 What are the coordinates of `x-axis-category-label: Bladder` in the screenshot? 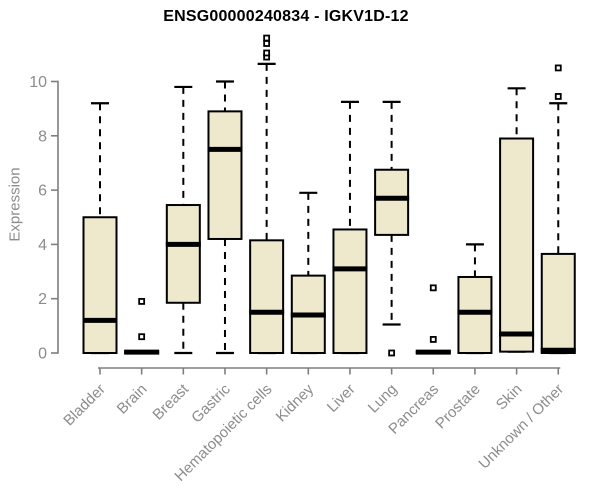 It's located at (84, 405).